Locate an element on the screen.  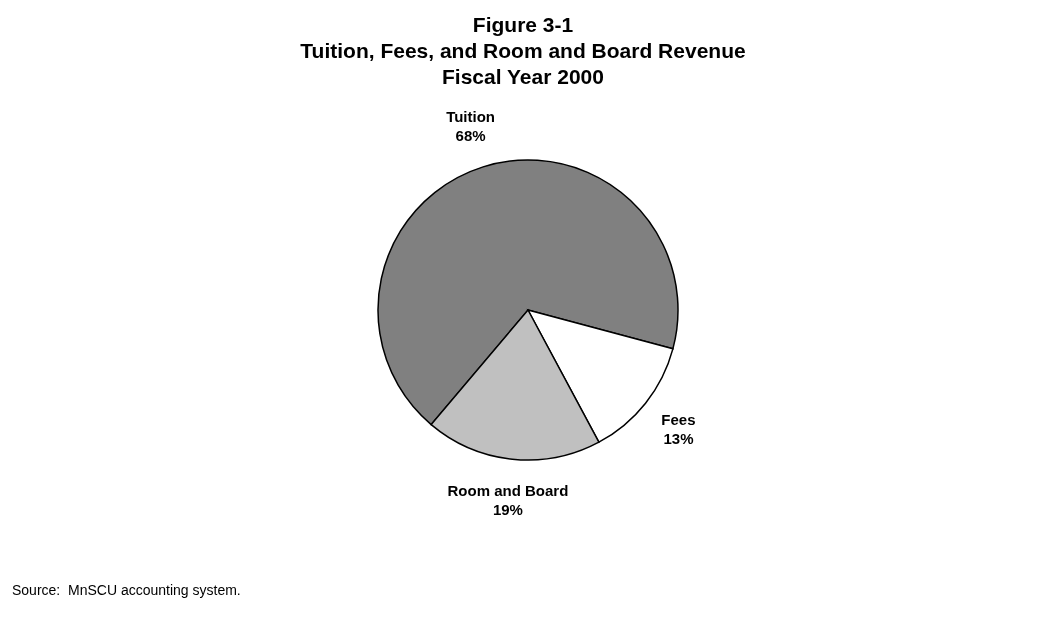
slice-label: Room and Board is located at coordinates (508, 491).